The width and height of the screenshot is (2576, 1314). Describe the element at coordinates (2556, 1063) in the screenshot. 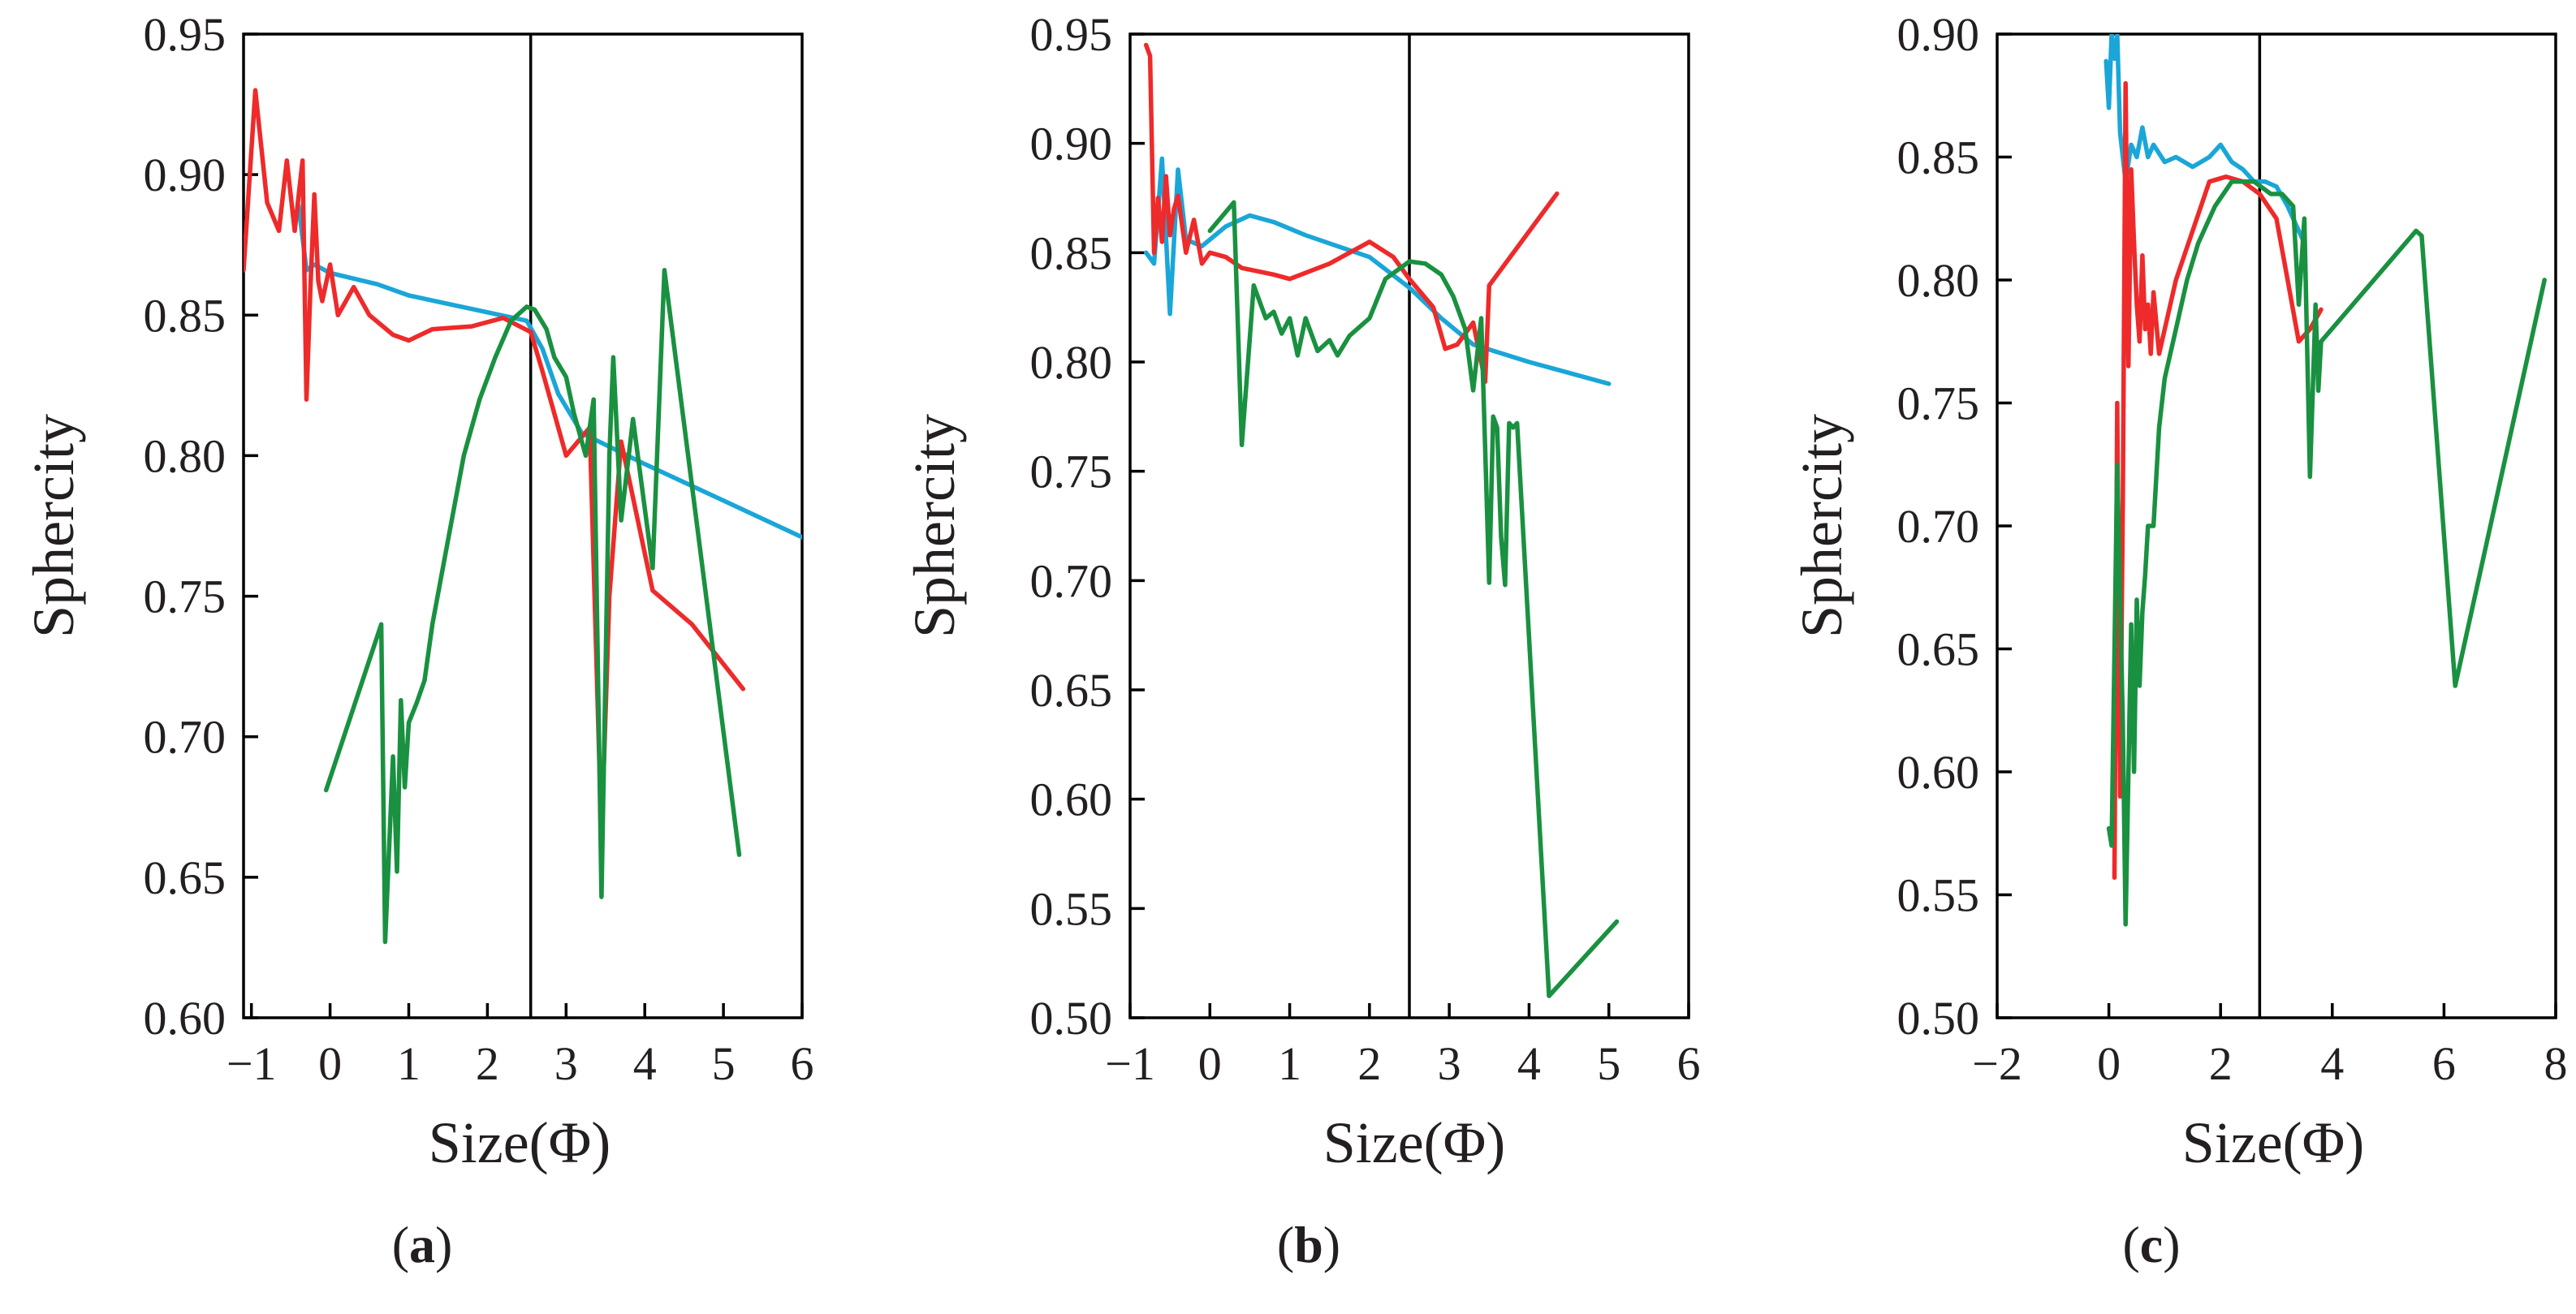

I see `x-tick-label: 8` at that location.